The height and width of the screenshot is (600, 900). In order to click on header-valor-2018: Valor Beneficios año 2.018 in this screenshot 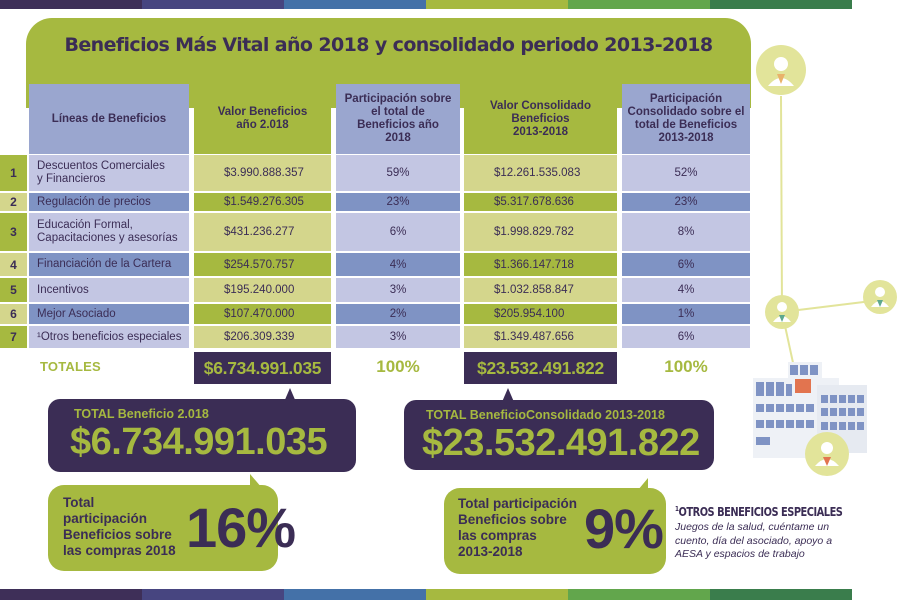, I will do `click(262, 119)`.